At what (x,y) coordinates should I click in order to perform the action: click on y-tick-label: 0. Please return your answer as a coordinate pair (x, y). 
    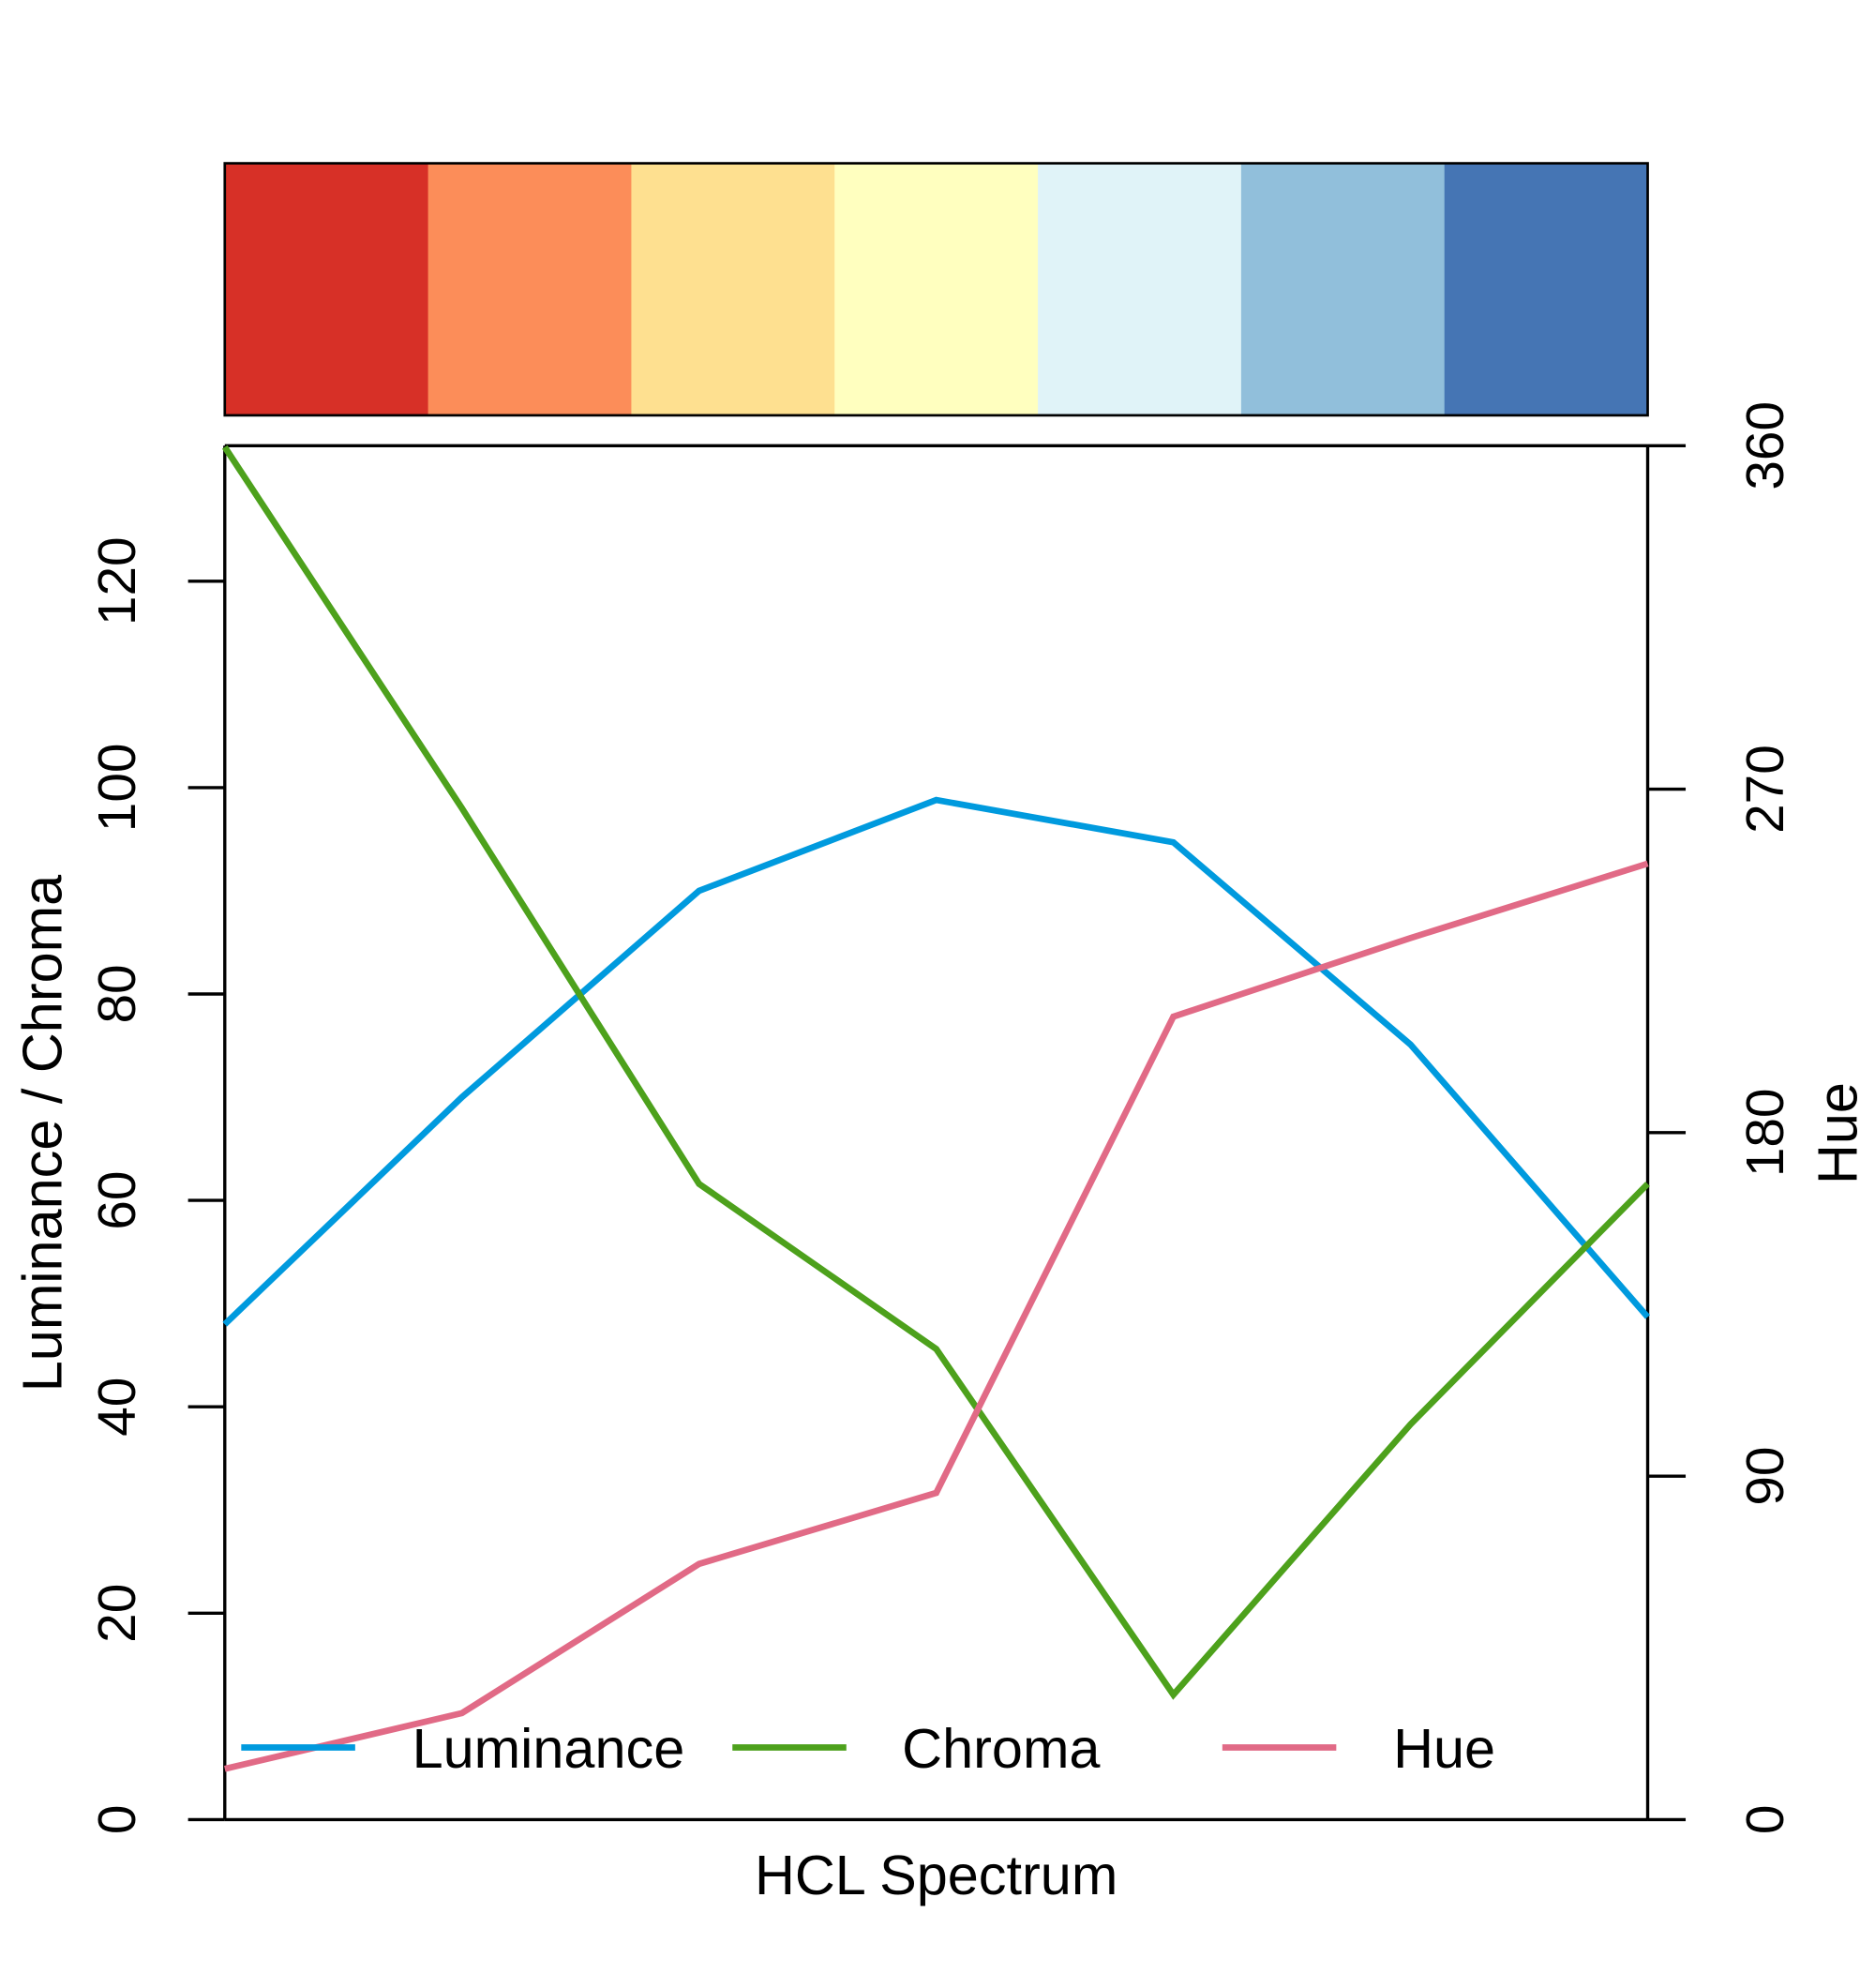
    Looking at the image, I should click on (117, 1820).